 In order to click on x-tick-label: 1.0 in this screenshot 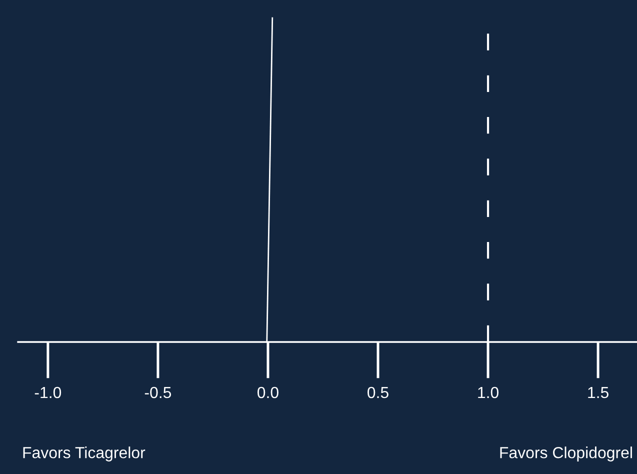, I will do `click(488, 392)`.